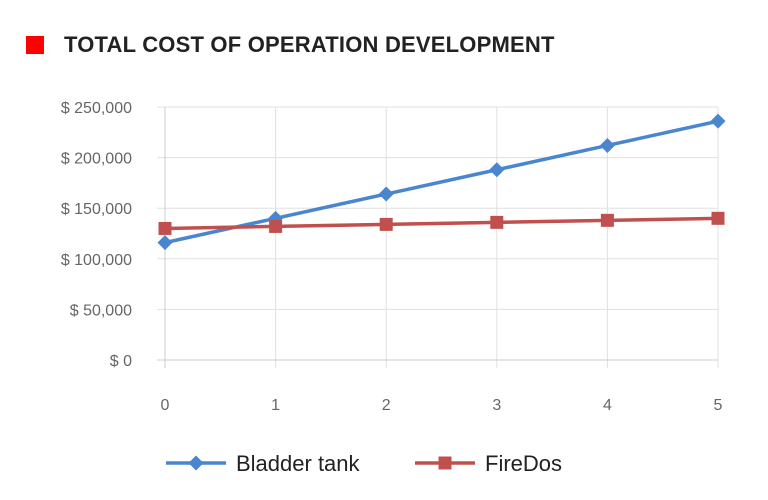  I want to click on y-tick-label: $ 150,000, so click(96, 209).